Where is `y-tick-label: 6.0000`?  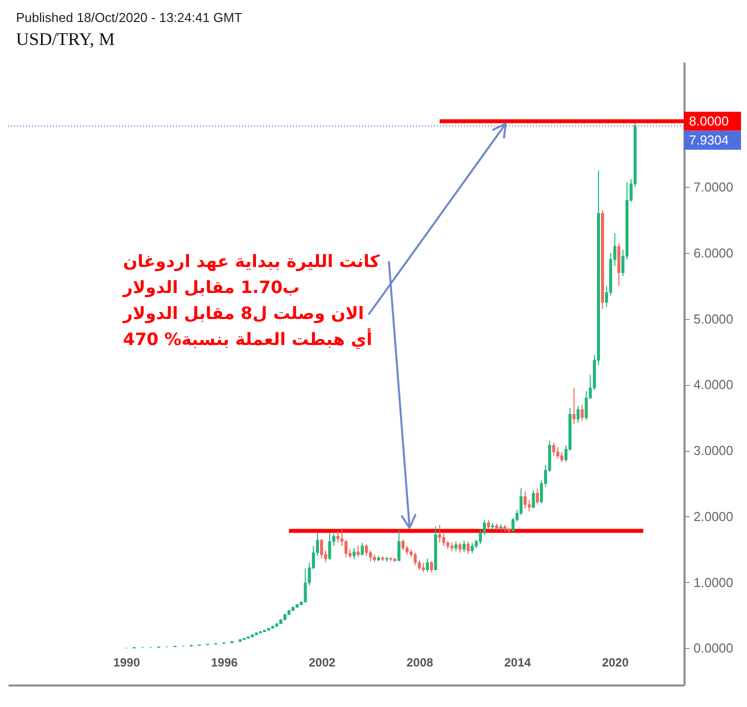
y-tick-label: 6.0000 is located at coordinates (714, 252).